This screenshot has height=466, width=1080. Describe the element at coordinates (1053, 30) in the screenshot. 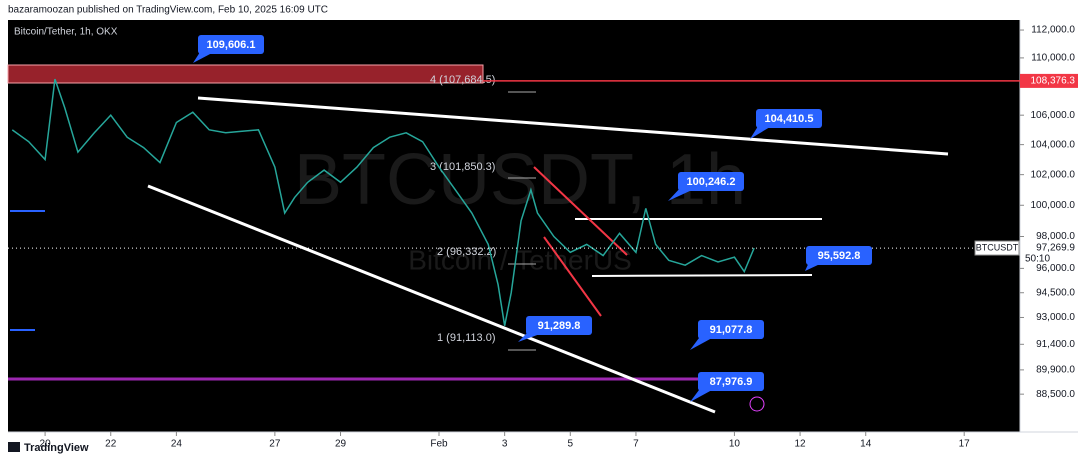

I see `y-tick-label: 112,000.0` at that location.